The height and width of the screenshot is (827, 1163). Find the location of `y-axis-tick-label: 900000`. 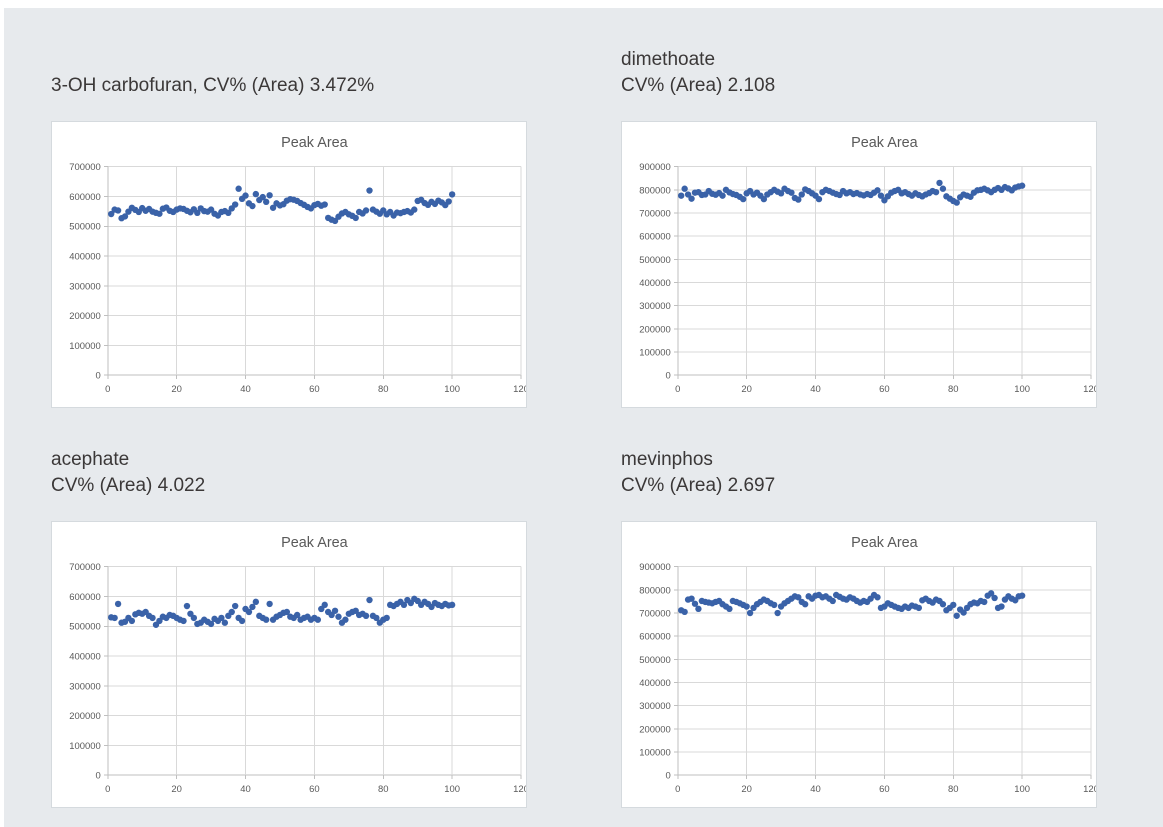

y-axis-tick-label: 900000 is located at coordinates (655, 167).